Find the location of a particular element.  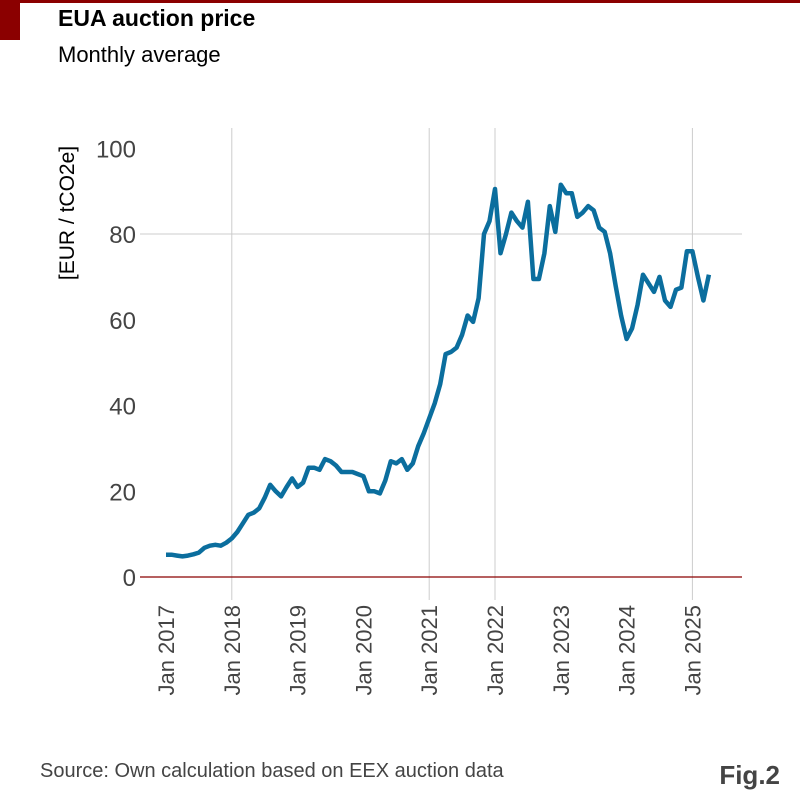

y-tick-label-0: 0 is located at coordinates (129, 578).